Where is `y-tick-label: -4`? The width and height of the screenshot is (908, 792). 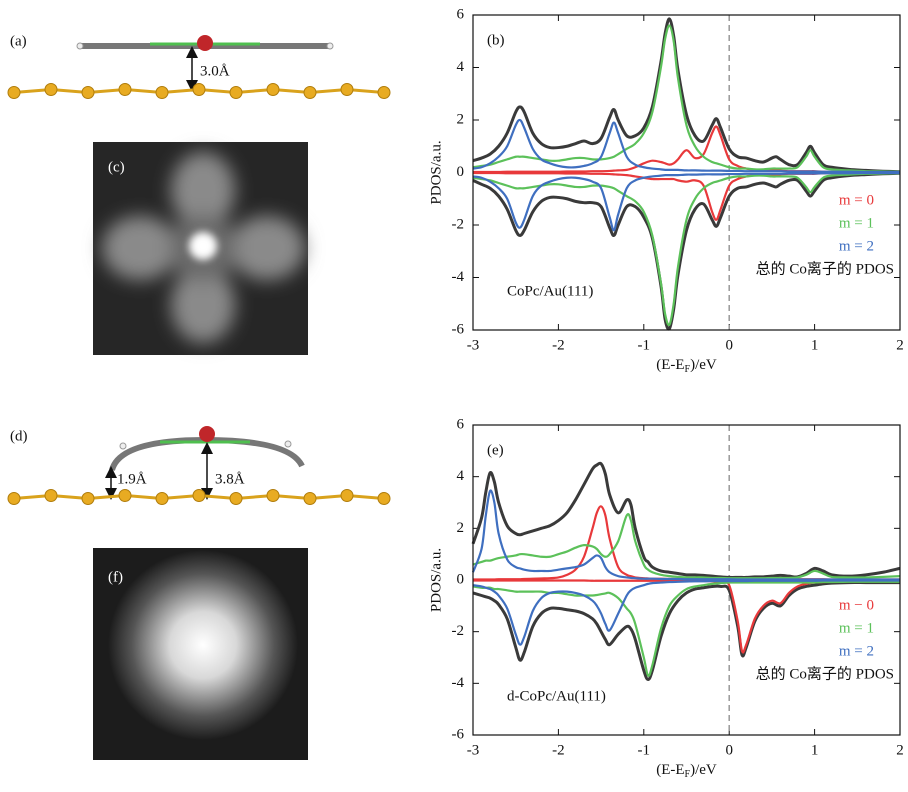 y-tick-label: -4 is located at coordinates (458, 683).